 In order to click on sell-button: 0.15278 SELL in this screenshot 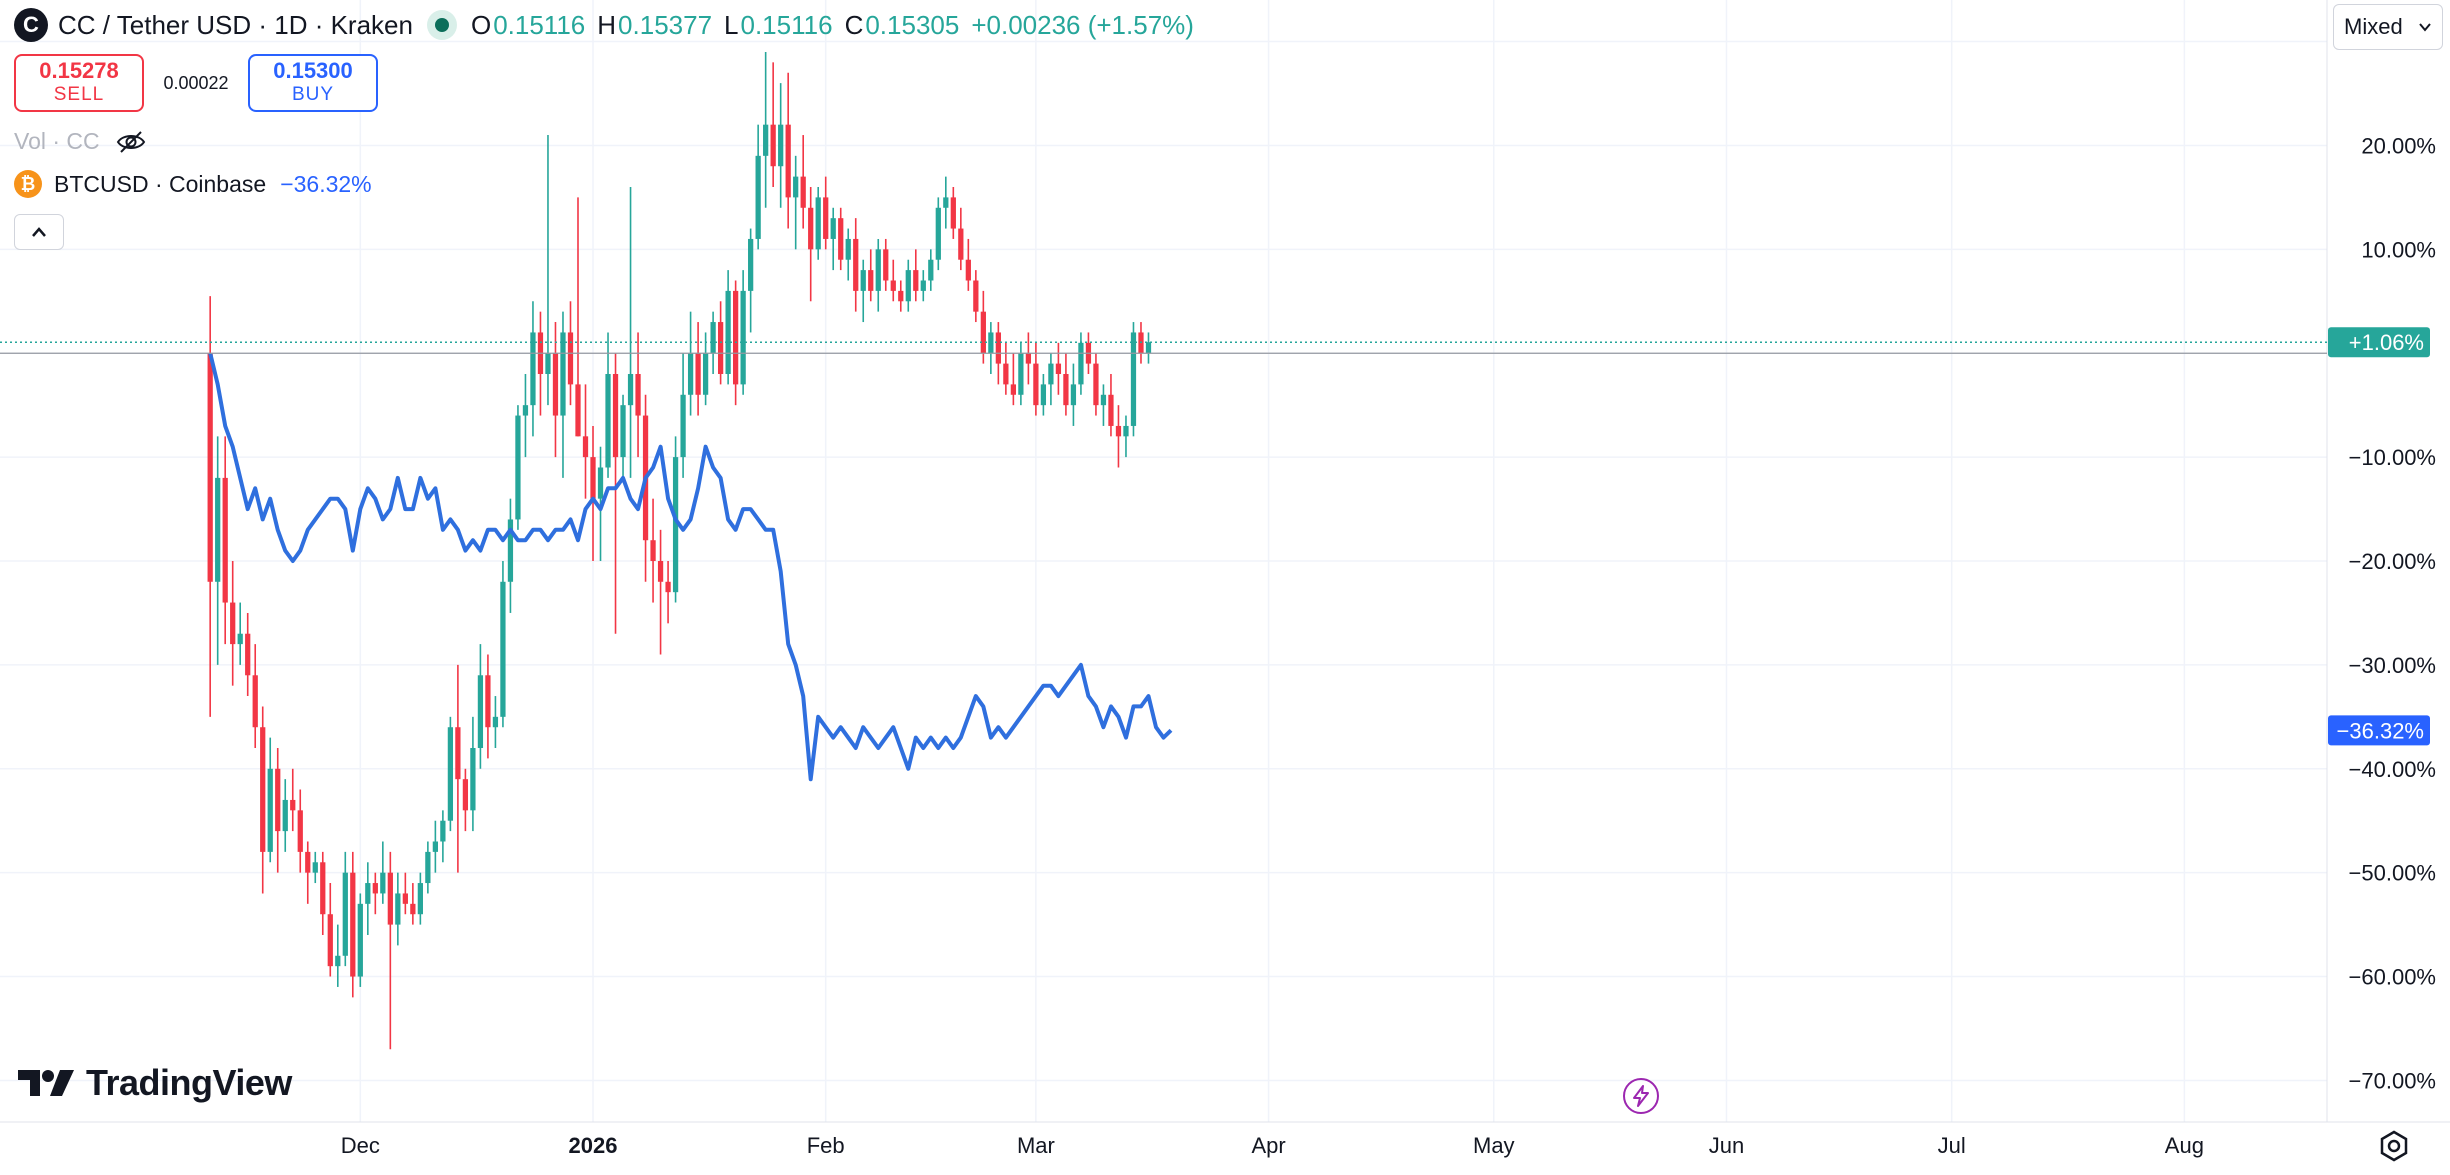, I will do `click(79, 83)`.